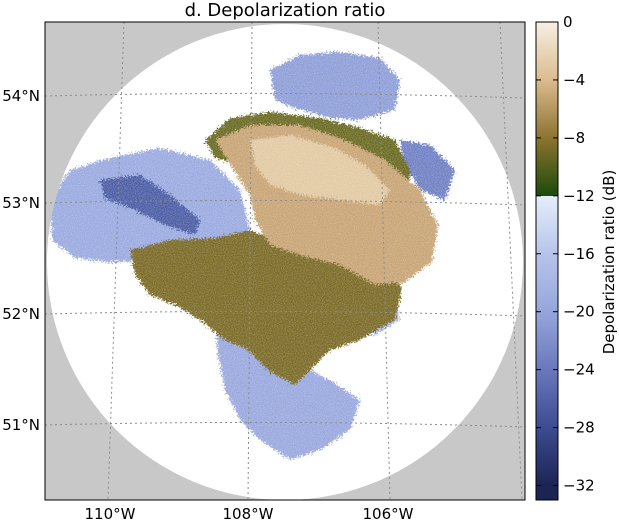 This screenshot has width=619, height=523. I want to click on lat-label-51: 51°N, so click(21, 425).